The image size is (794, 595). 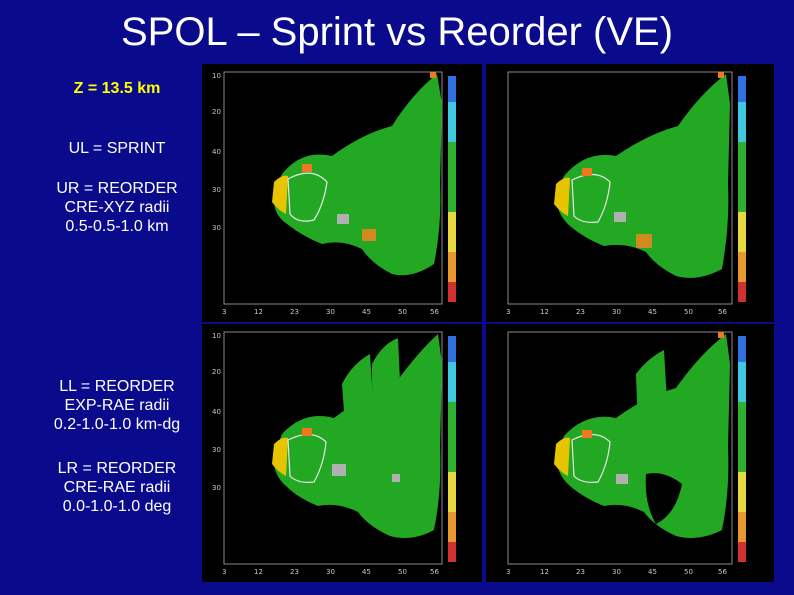 What do you see at coordinates (117, 148) in the screenshot?
I see `caption-upper-left: UL = SPRINT` at bounding box center [117, 148].